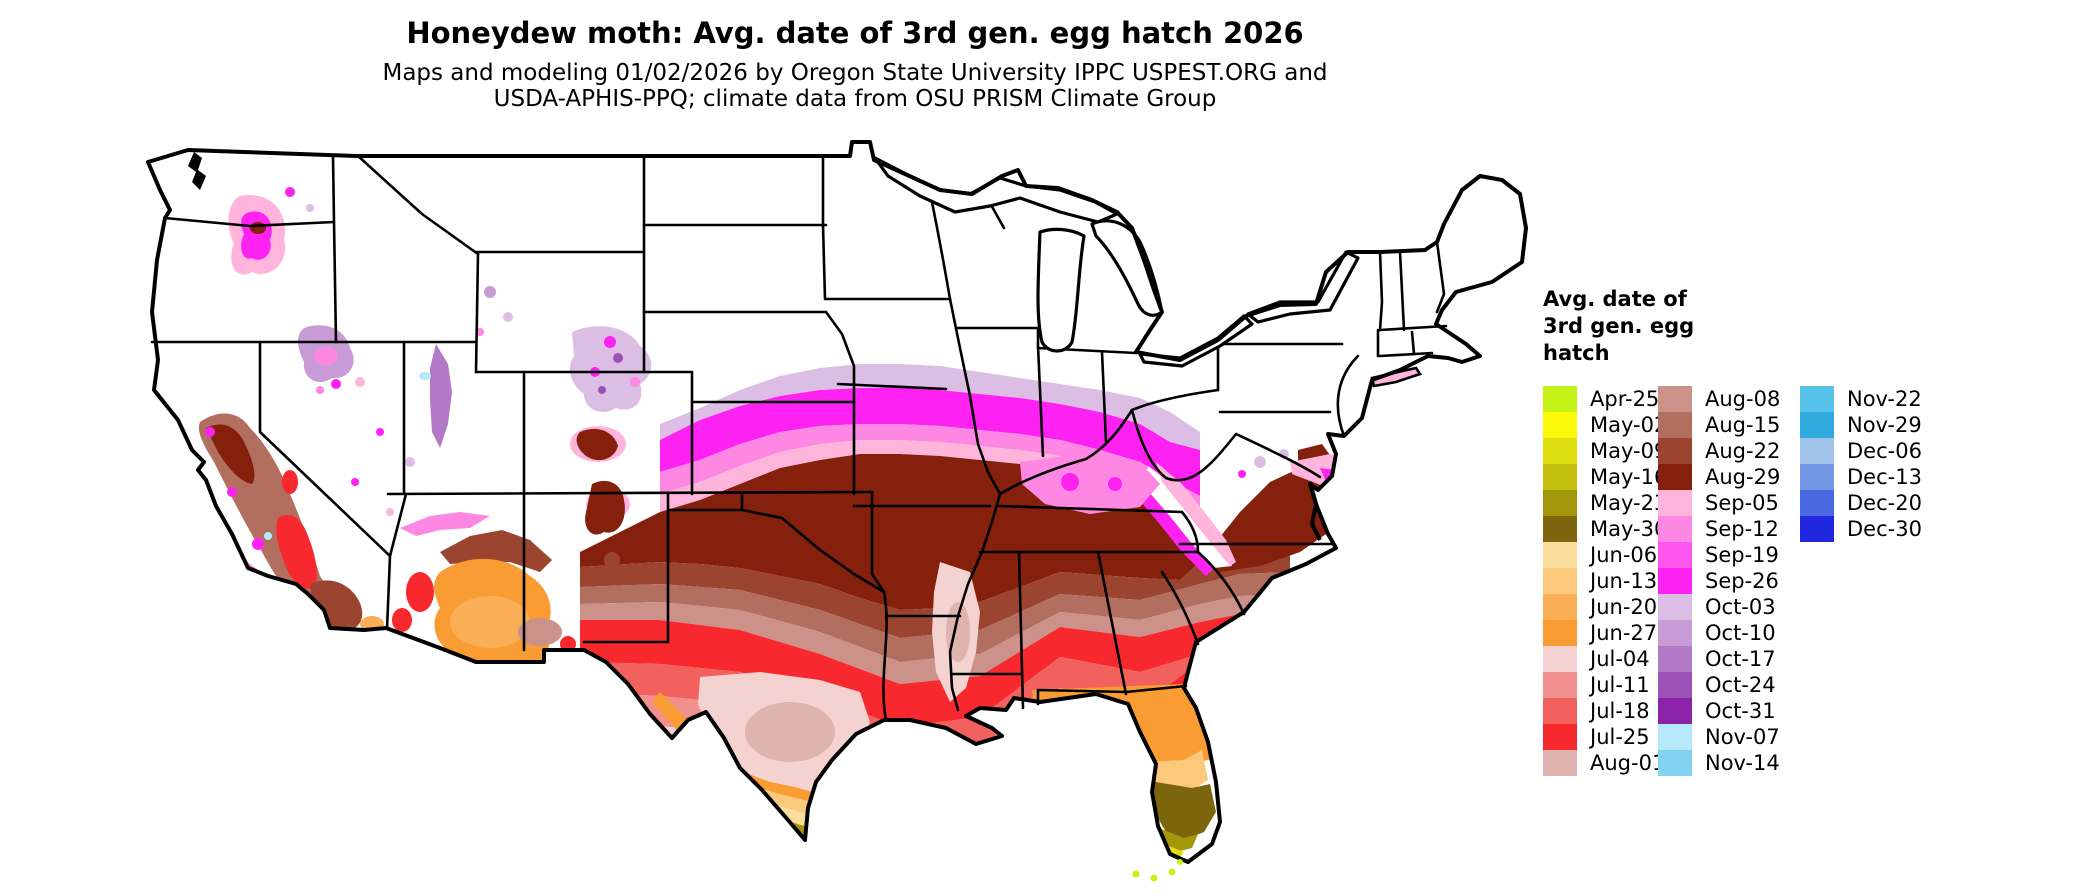  What do you see at coordinates (930, 407) in the screenshot?
I see `band-oct03` at bounding box center [930, 407].